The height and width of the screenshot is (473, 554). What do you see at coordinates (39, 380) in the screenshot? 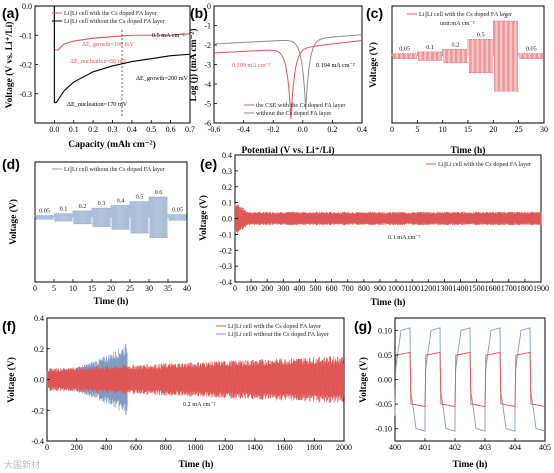
I see `panel-f-ytick-label: 0.0` at bounding box center [39, 380].